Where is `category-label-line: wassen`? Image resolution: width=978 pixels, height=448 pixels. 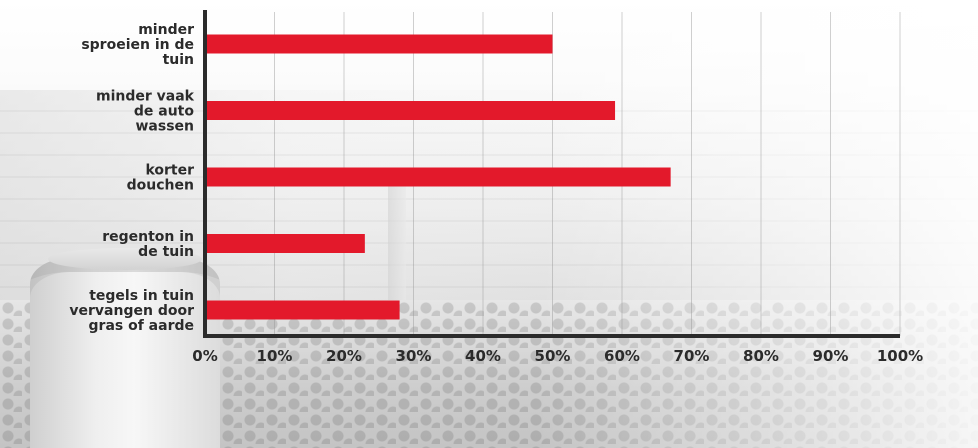 category-label-line: wassen is located at coordinates (164, 127).